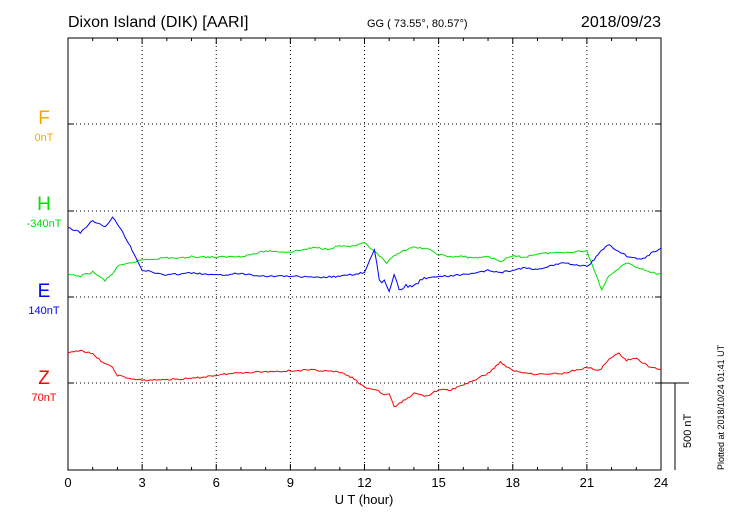  What do you see at coordinates (587, 482) in the screenshot?
I see `x-tick-label: 21` at bounding box center [587, 482].